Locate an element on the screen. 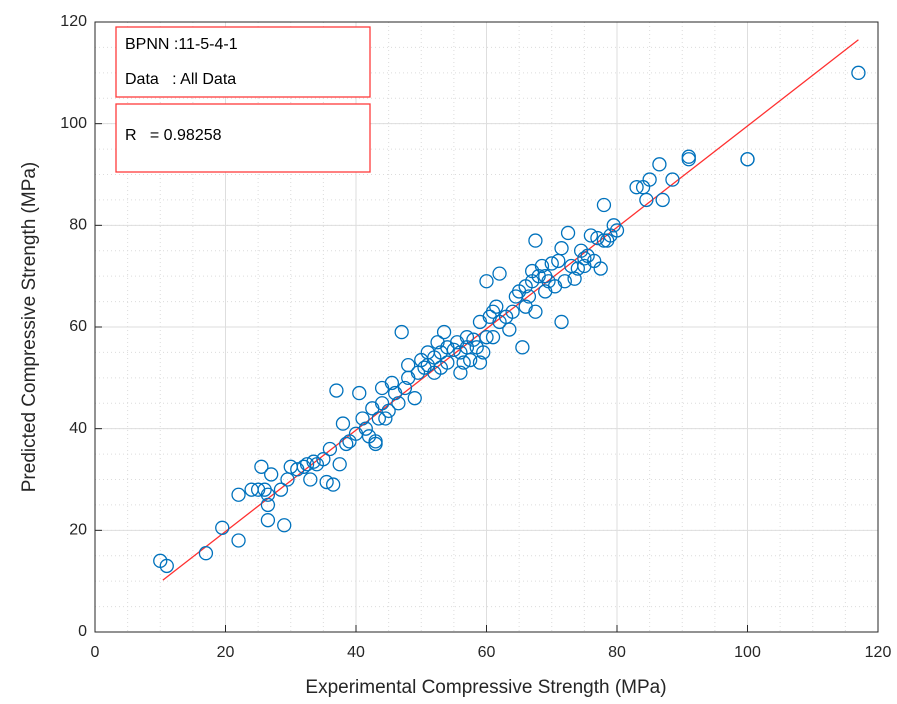 The image size is (897, 704). annotation-text: BPNN :11-5-4-1 is located at coordinates (181, 44).